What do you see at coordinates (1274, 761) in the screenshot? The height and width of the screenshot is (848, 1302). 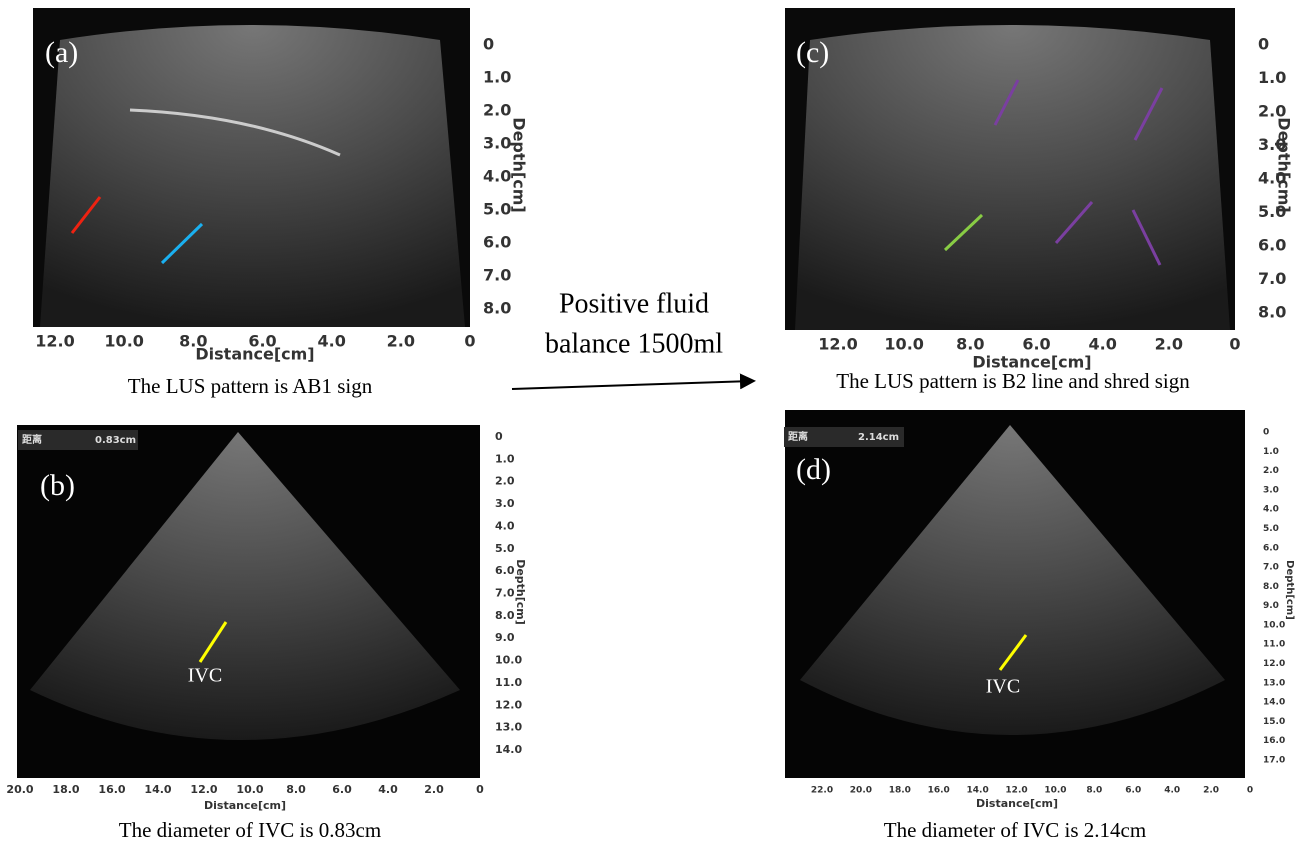 I see `depth-tick-label: 17.0` at bounding box center [1274, 761].